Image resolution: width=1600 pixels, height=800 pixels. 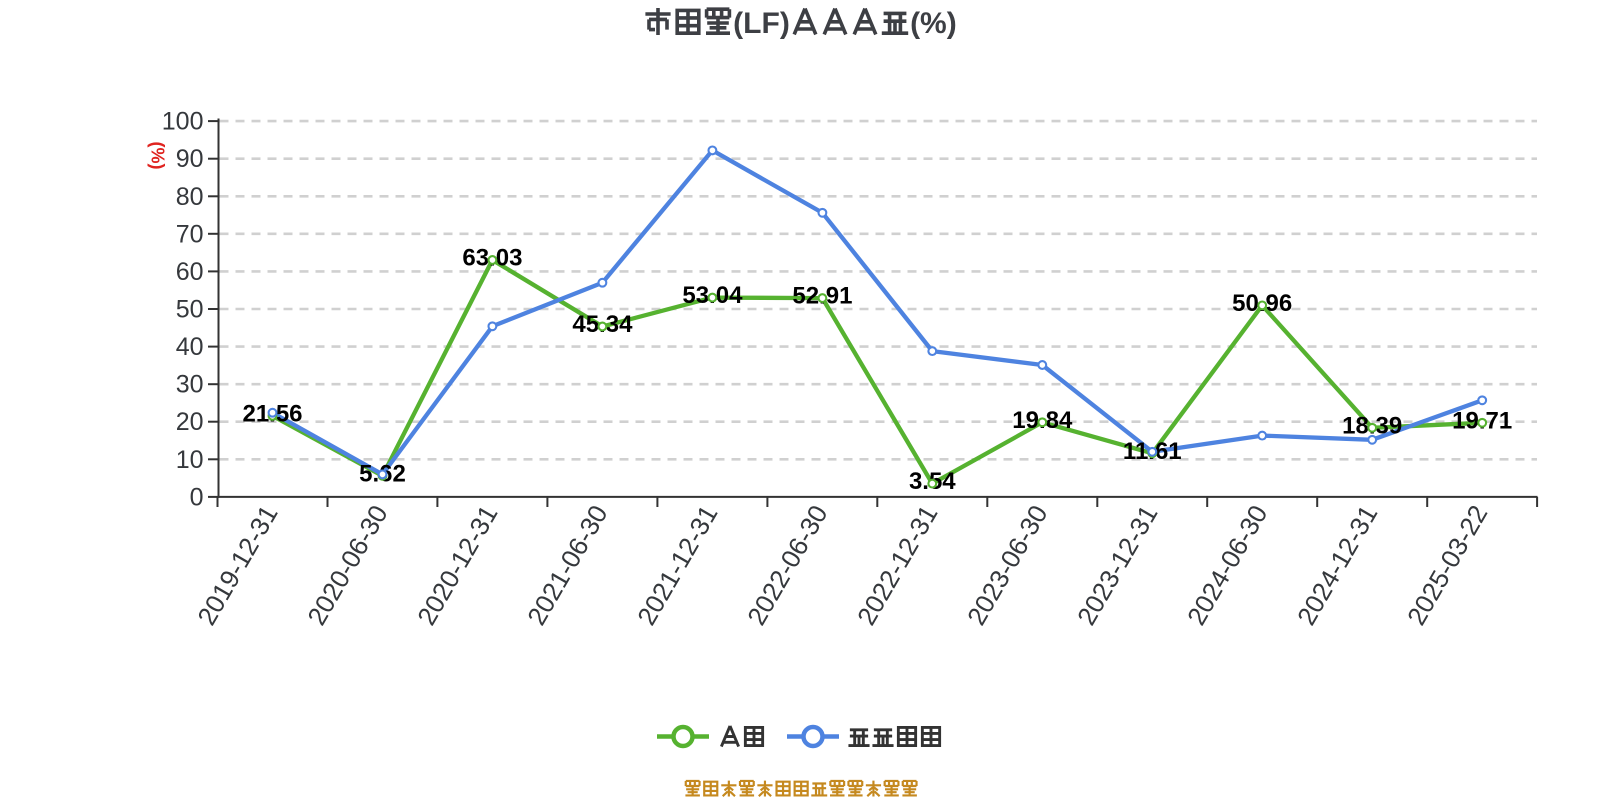 What do you see at coordinates (190, 197) in the screenshot?
I see `svg-text: 80` at bounding box center [190, 197].